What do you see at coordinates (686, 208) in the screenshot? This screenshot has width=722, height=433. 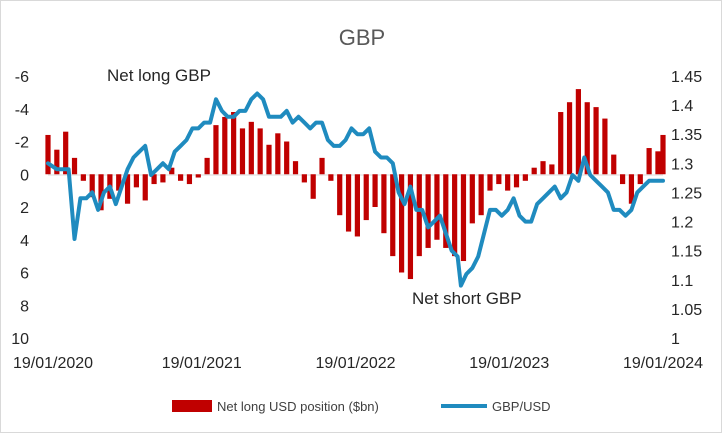 I see `right-axis: 1.45 1.4 1.35 1.3 1.25 1.2 1.15 1.1 1.05 1` at bounding box center [686, 208].